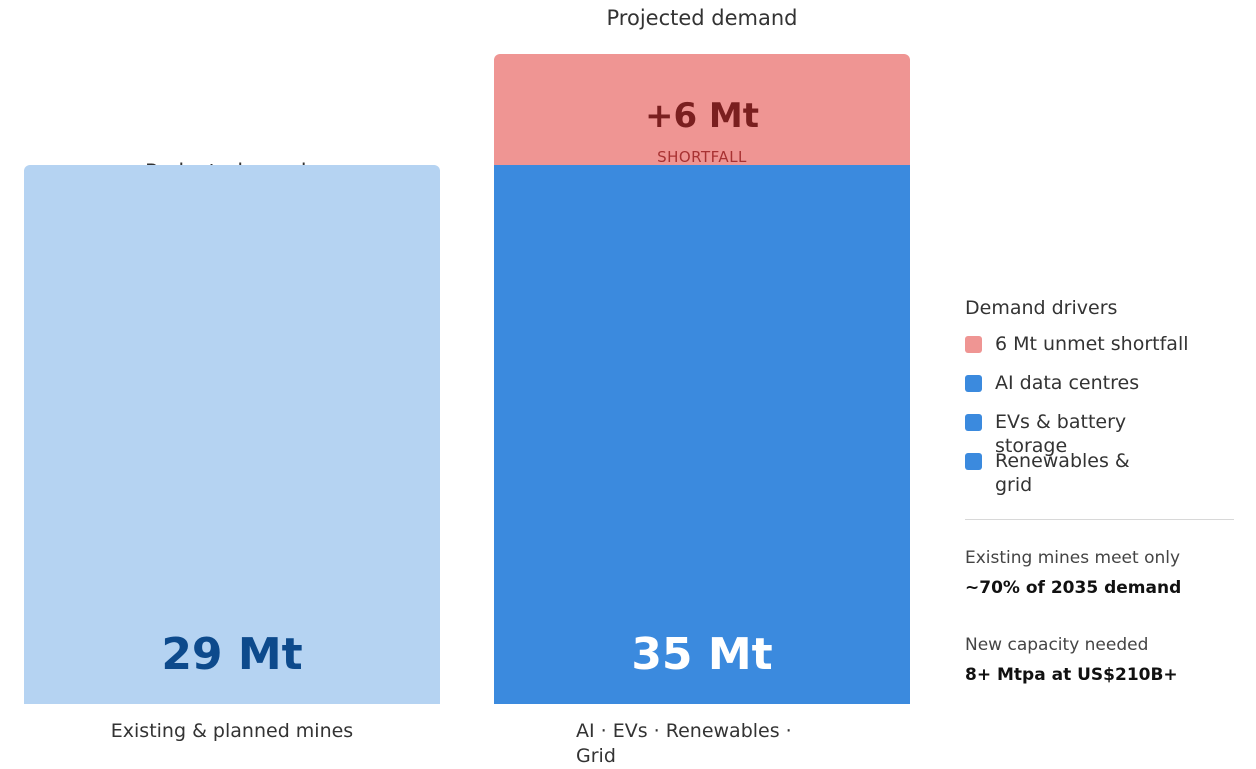 This screenshot has width=1256, height=769. What do you see at coordinates (702, 116) in the screenshot?
I see `shortfall-value-label: +6 Mt` at bounding box center [702, 116].